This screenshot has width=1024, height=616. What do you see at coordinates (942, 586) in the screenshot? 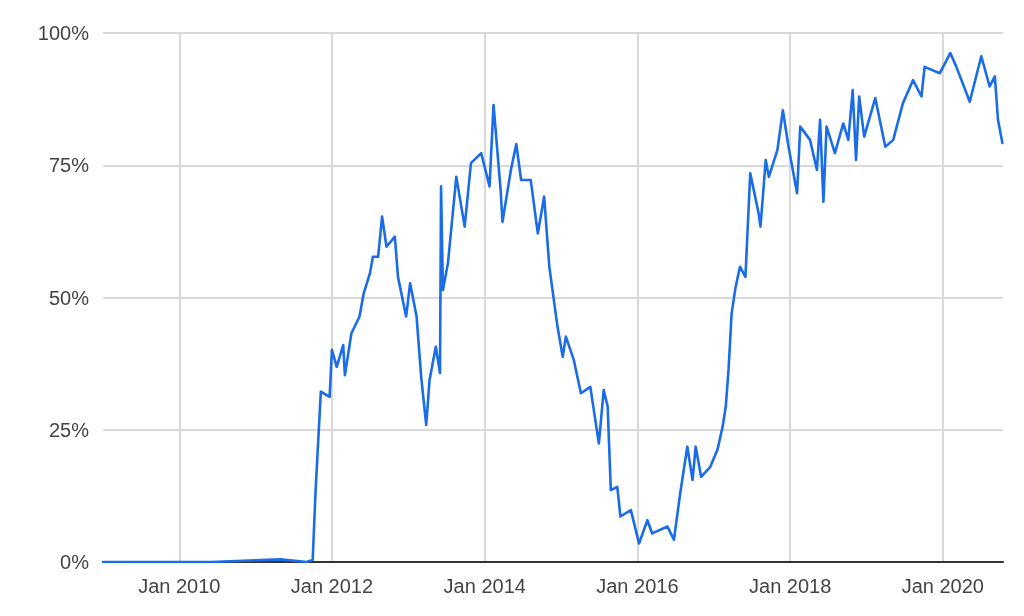
I see `x-tick-label: Jan 2020` at bounding box center [942, 586].